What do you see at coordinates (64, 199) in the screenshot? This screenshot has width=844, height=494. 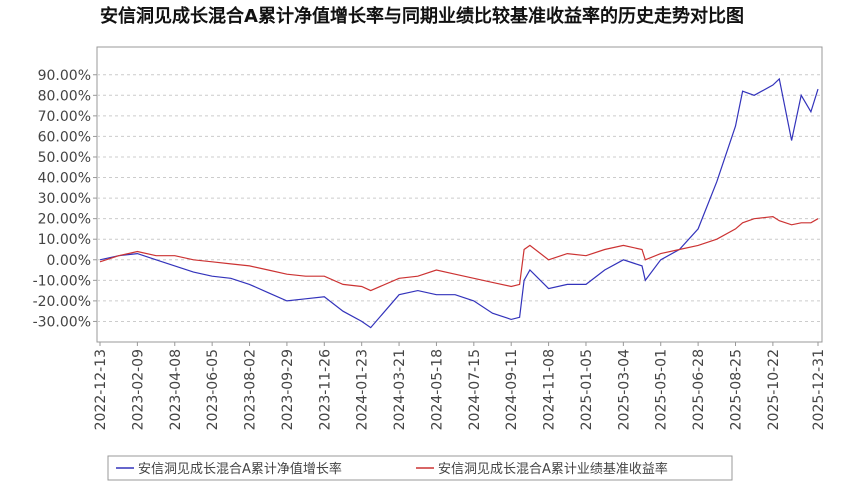 I see `y-tick-label: 30.00%` at bounding box center [64, 199].